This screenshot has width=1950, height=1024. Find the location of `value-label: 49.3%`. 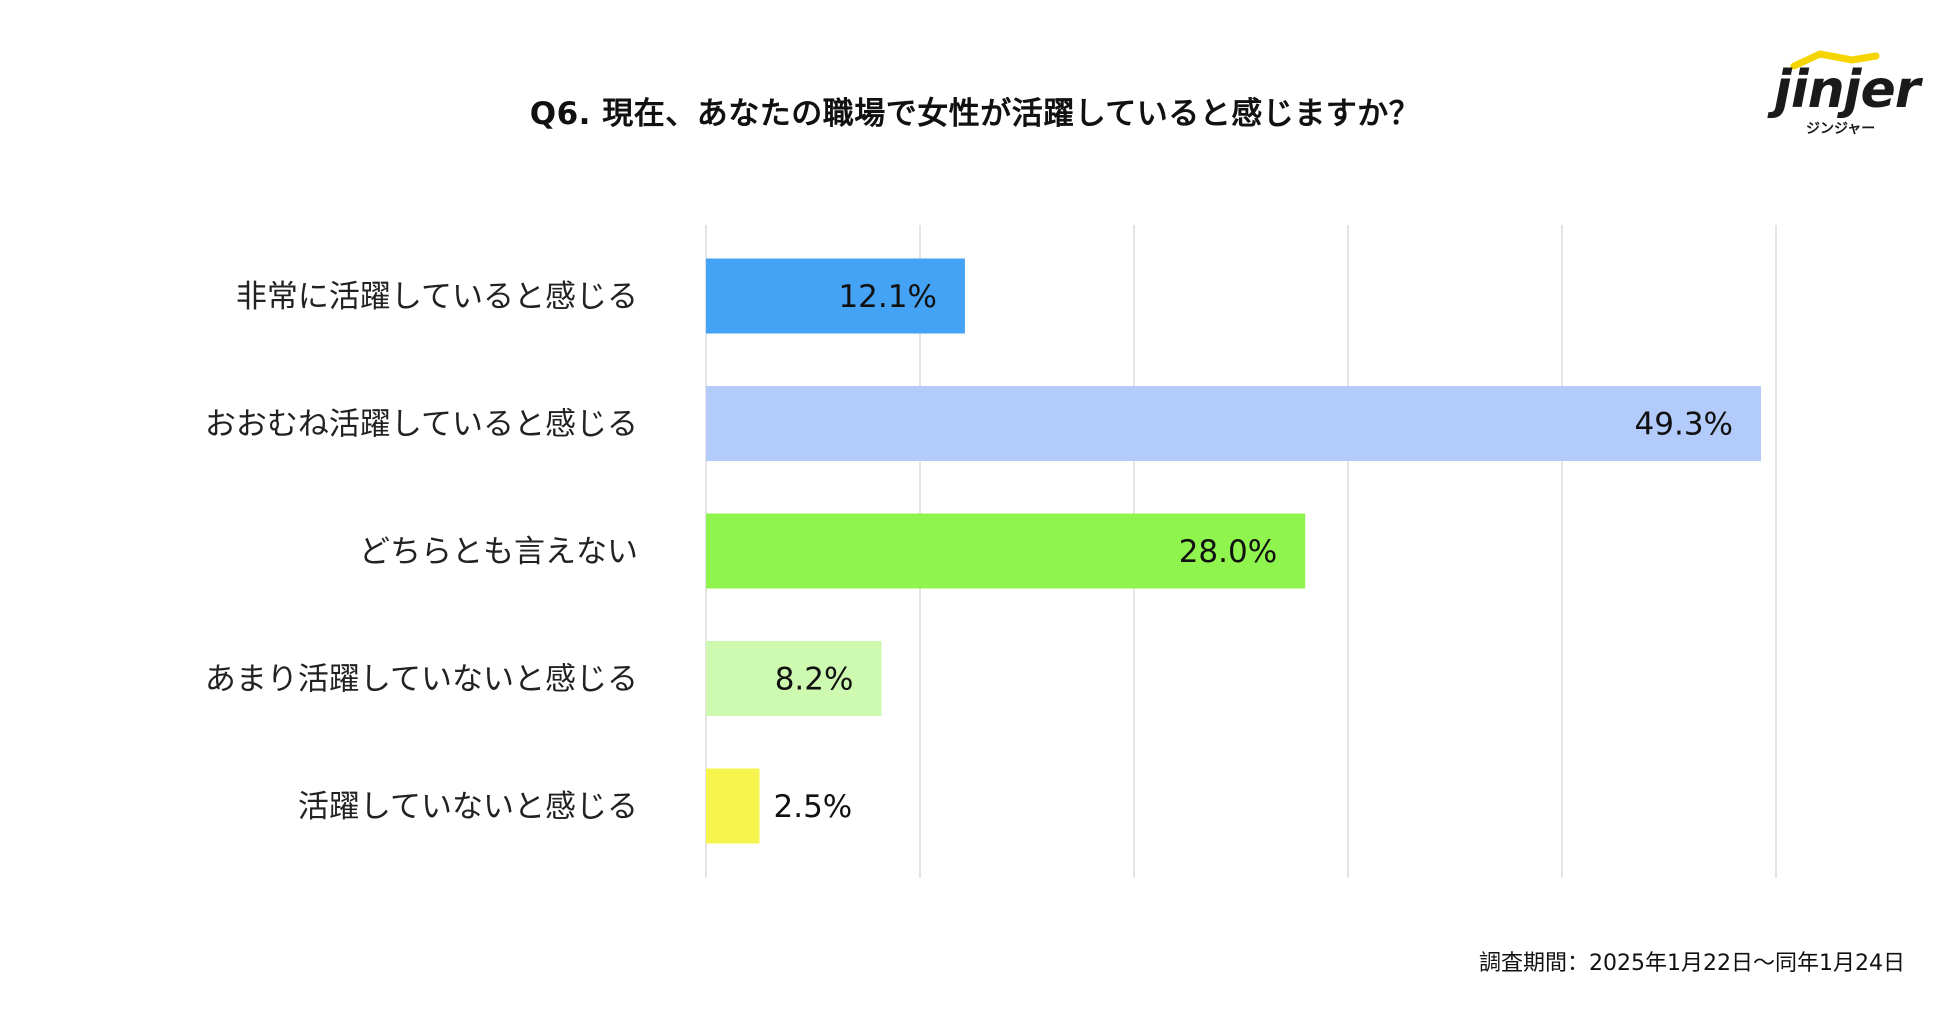

value-label: 49.3% is located at coordinates (1684, 425).